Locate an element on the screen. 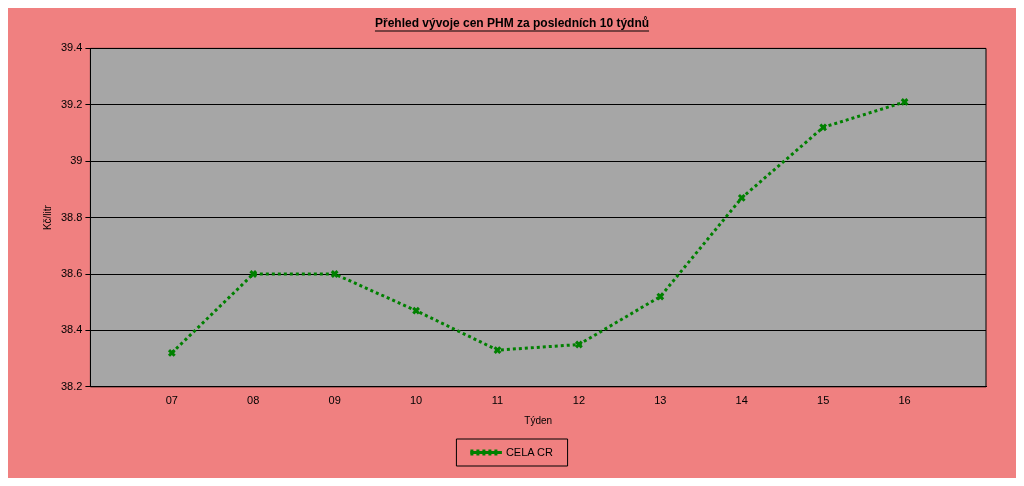 The image size is (1024, 486). x-tick-label: 09 is located at coordinates (334, 400).